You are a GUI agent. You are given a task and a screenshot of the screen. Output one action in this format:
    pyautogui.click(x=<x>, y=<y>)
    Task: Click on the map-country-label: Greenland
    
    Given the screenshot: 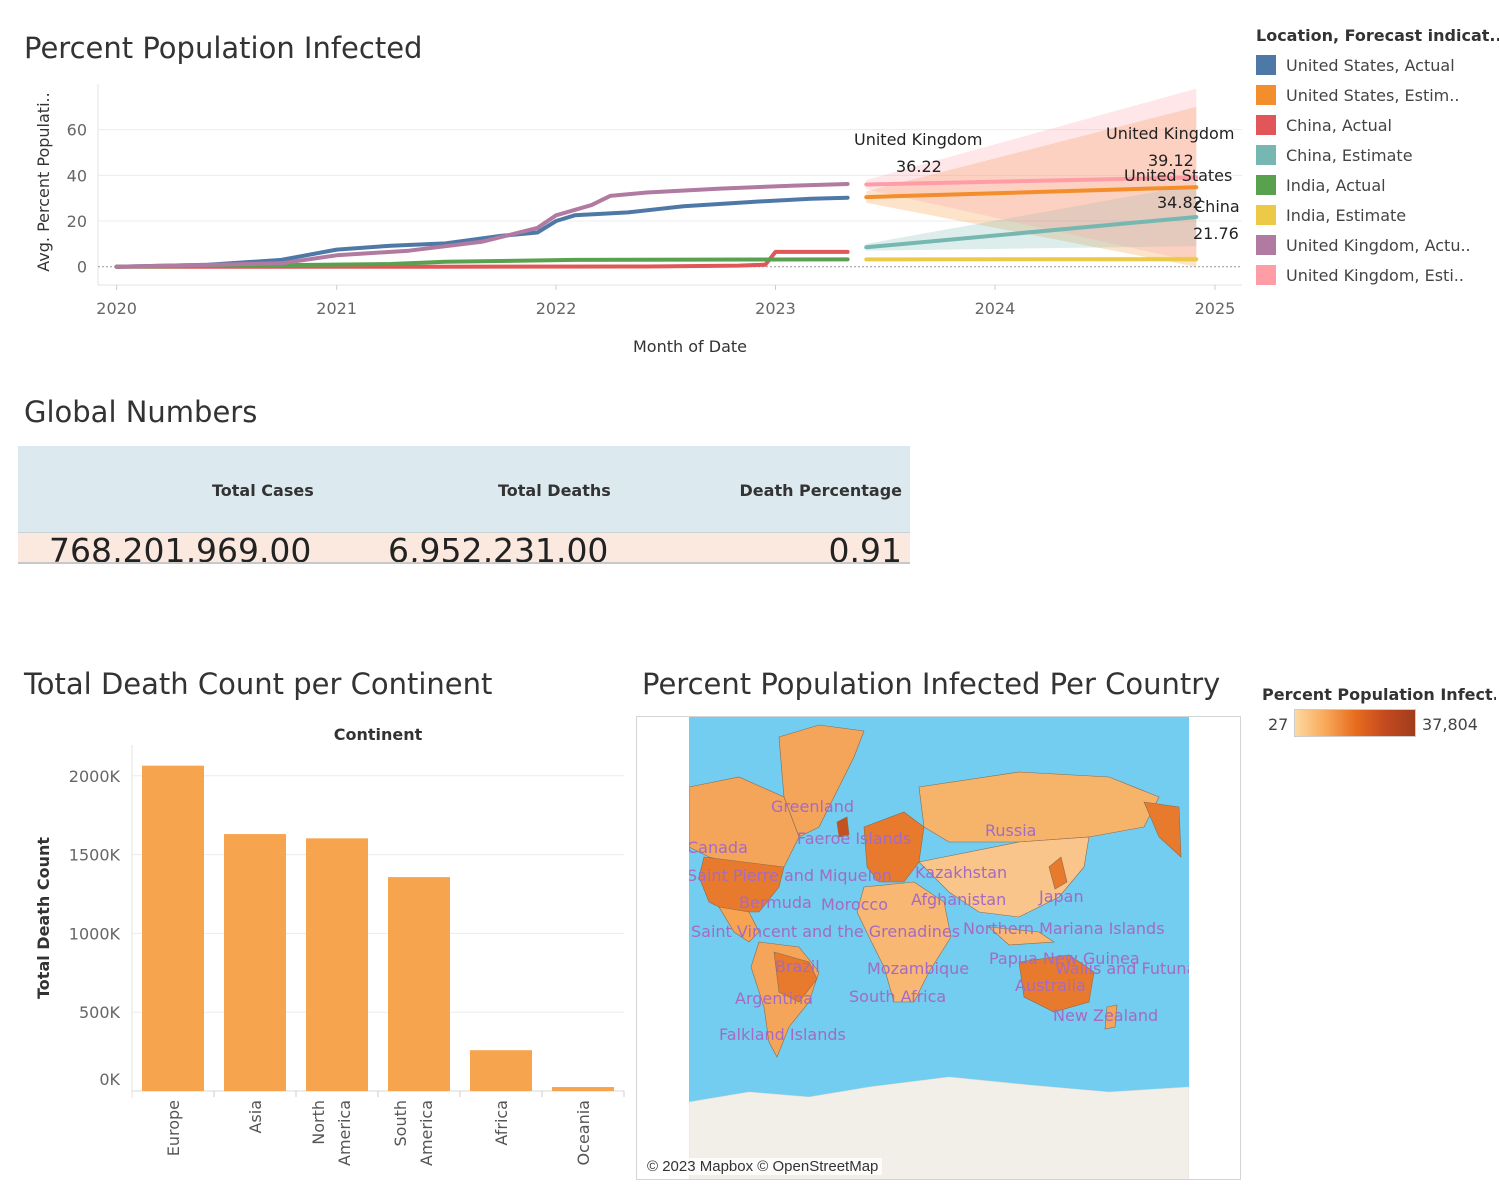 What is the action you would take?
    pyautogui.click(x=812, y=806)
    